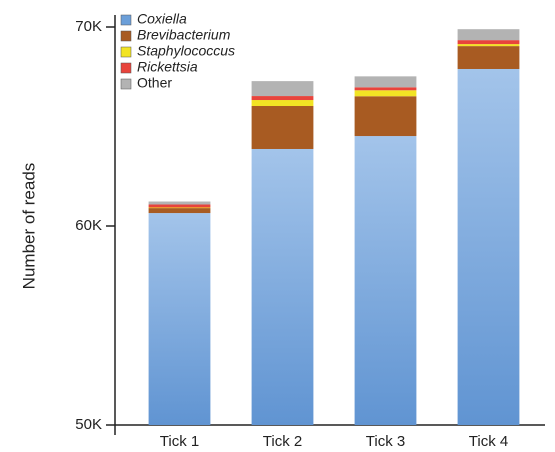 This screenshot has width=555, height=452. What do you see at coordinates (88, 26) in the screenshot?
I see `y-tick-label: 70K` at bounding box center [88, 26].